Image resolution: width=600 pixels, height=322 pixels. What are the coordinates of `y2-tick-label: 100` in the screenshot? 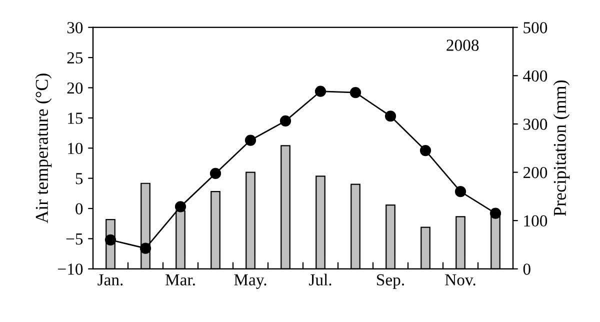 It's located at (536, 221).